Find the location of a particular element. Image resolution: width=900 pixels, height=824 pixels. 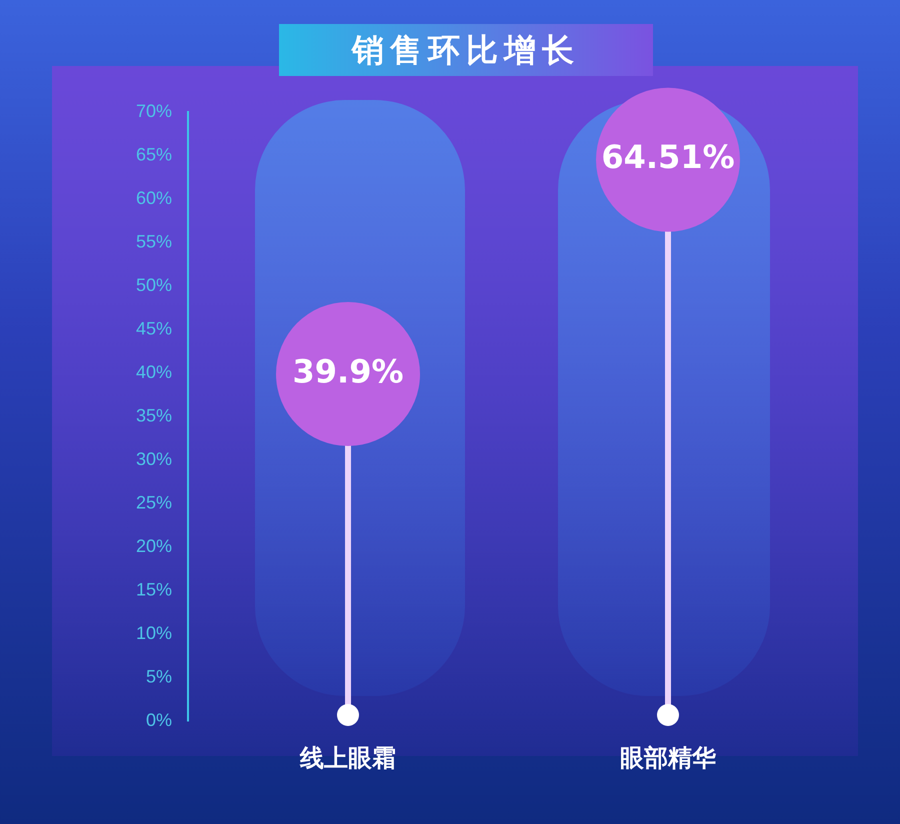

y-tick-label: 50% is located at coordinates (154, 285).